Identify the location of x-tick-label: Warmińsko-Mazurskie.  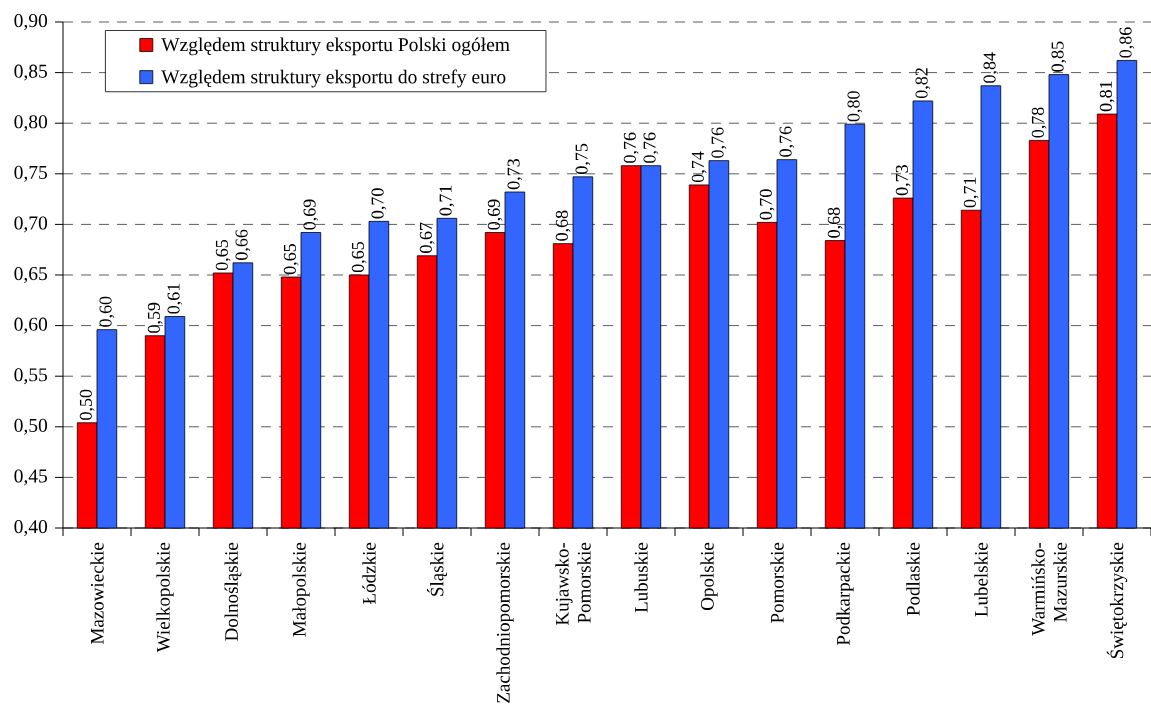
(1049, 589).